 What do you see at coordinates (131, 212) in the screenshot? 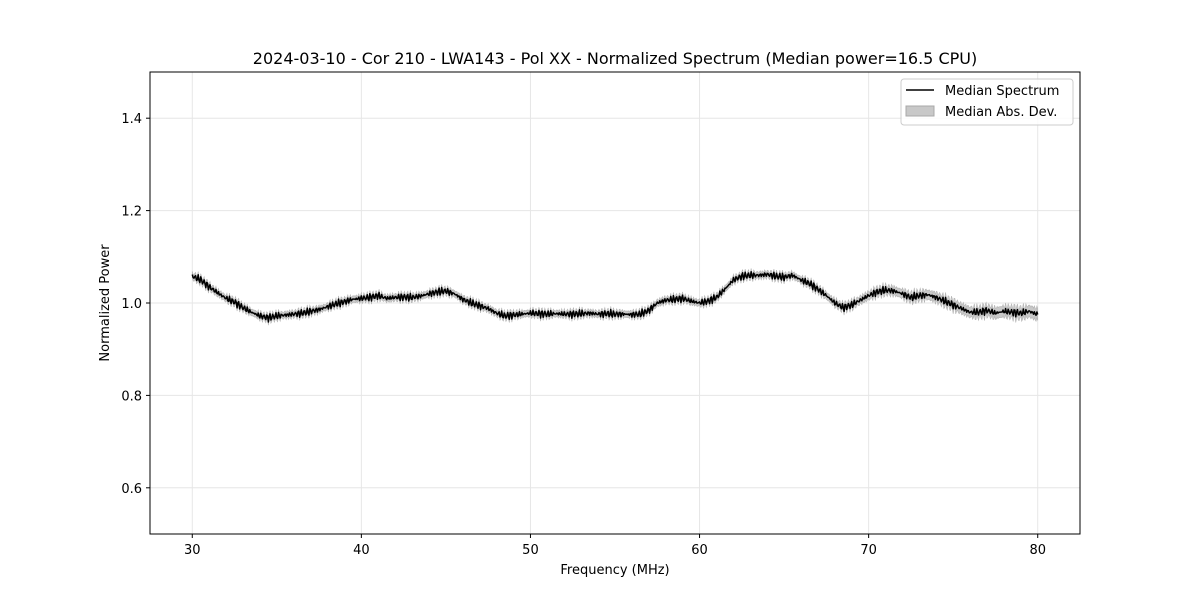
I see `y-tick-label: 1.2` at bounding box center [131, 212].